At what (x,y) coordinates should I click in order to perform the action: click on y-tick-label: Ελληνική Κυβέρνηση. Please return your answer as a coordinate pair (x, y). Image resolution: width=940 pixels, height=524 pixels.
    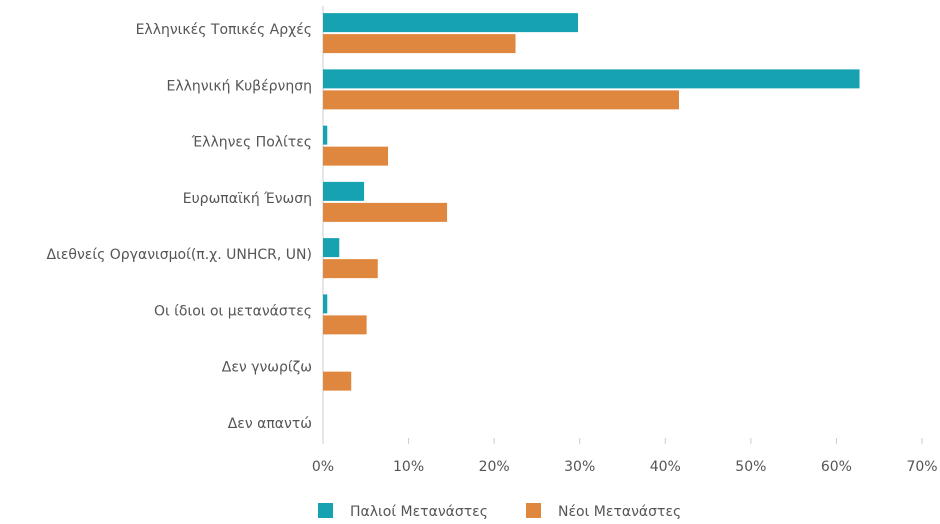
    Looking at the image, I should click on (239, 86).